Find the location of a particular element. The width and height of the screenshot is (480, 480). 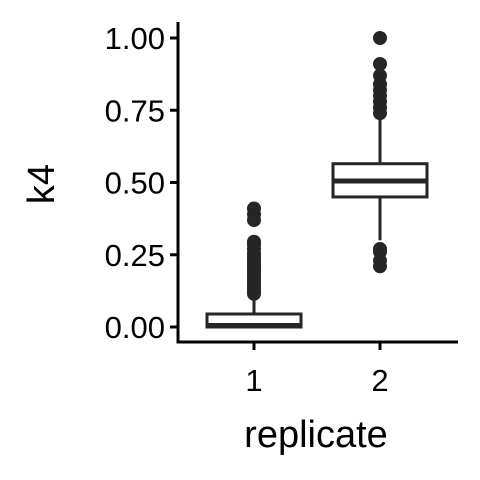

y-tick-label-4: 1.00 is located at coordinates (135, 38).